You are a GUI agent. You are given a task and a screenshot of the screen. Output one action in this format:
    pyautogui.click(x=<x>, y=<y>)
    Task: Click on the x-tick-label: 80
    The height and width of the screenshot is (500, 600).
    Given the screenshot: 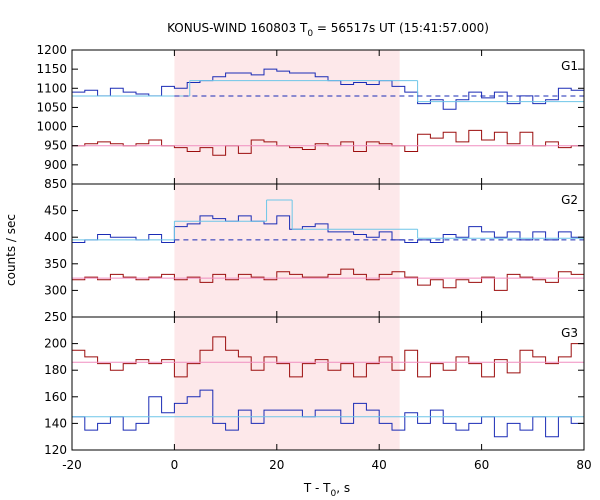 What is the action you would take?
    pyautogui.click(x=583, y=465)
    